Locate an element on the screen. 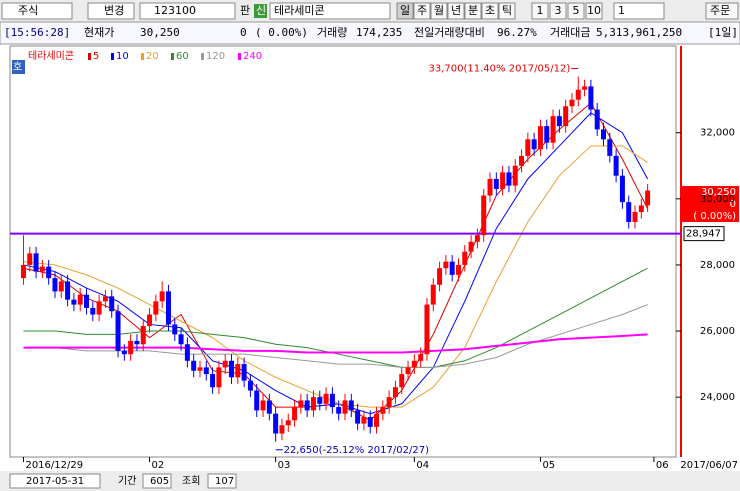  reference-label-box is located at coordinates (704, 234).